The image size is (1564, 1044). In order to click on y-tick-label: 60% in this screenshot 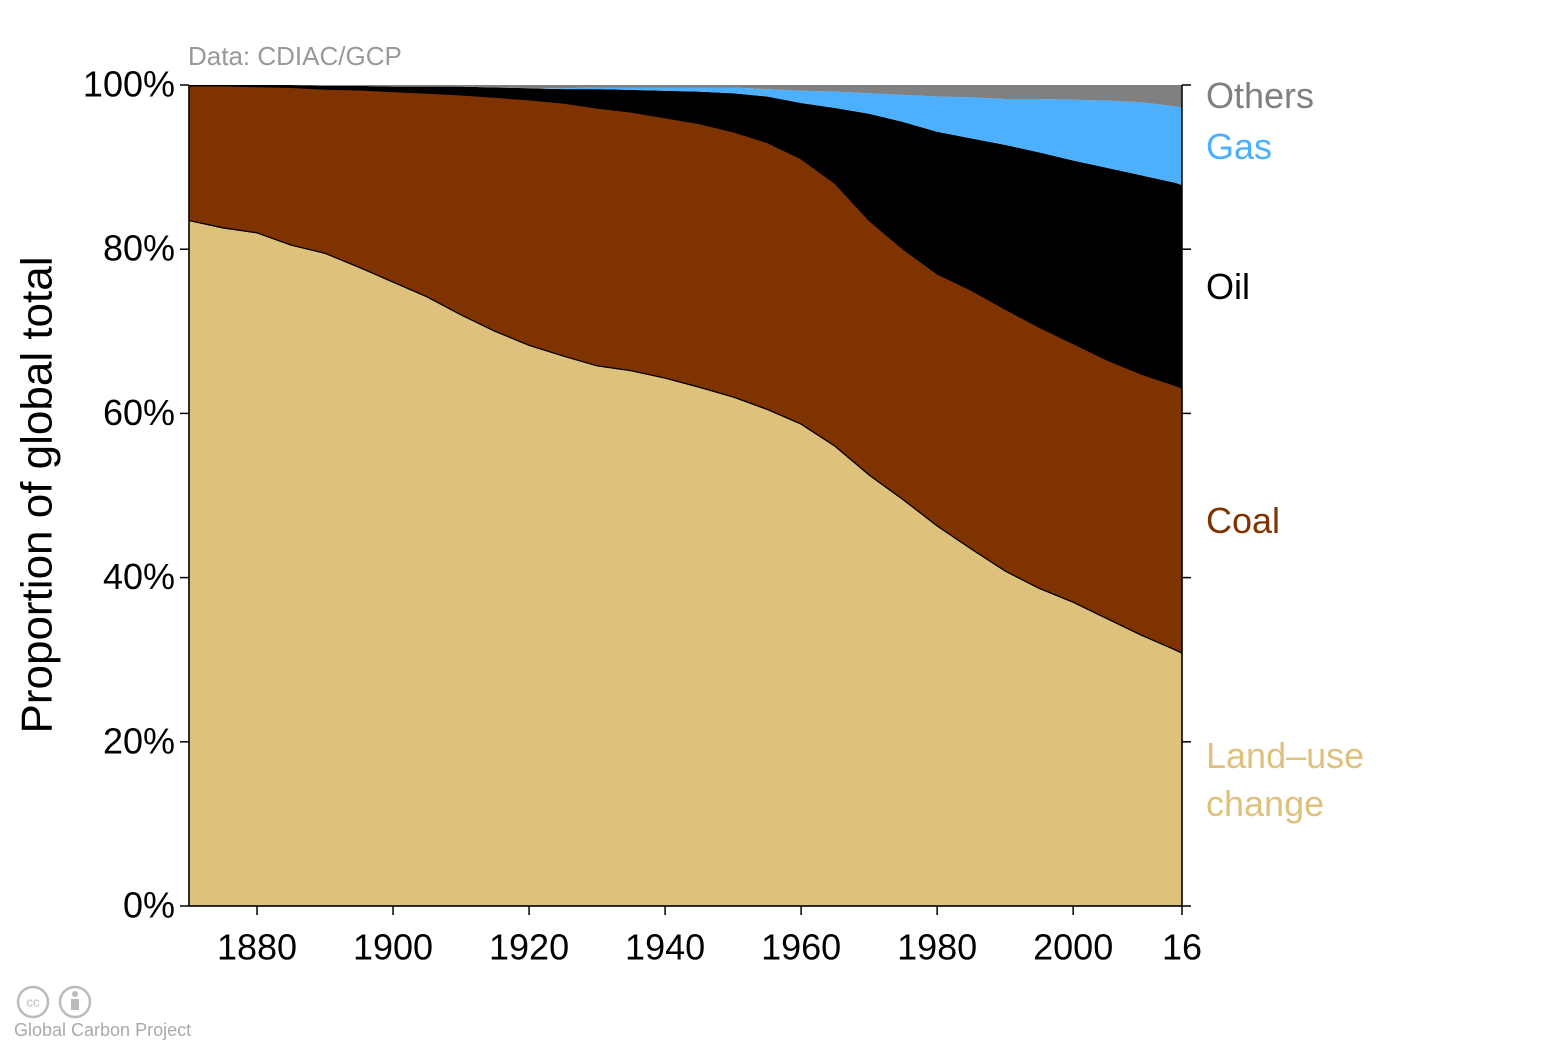, I will do `click(139, 412)`.